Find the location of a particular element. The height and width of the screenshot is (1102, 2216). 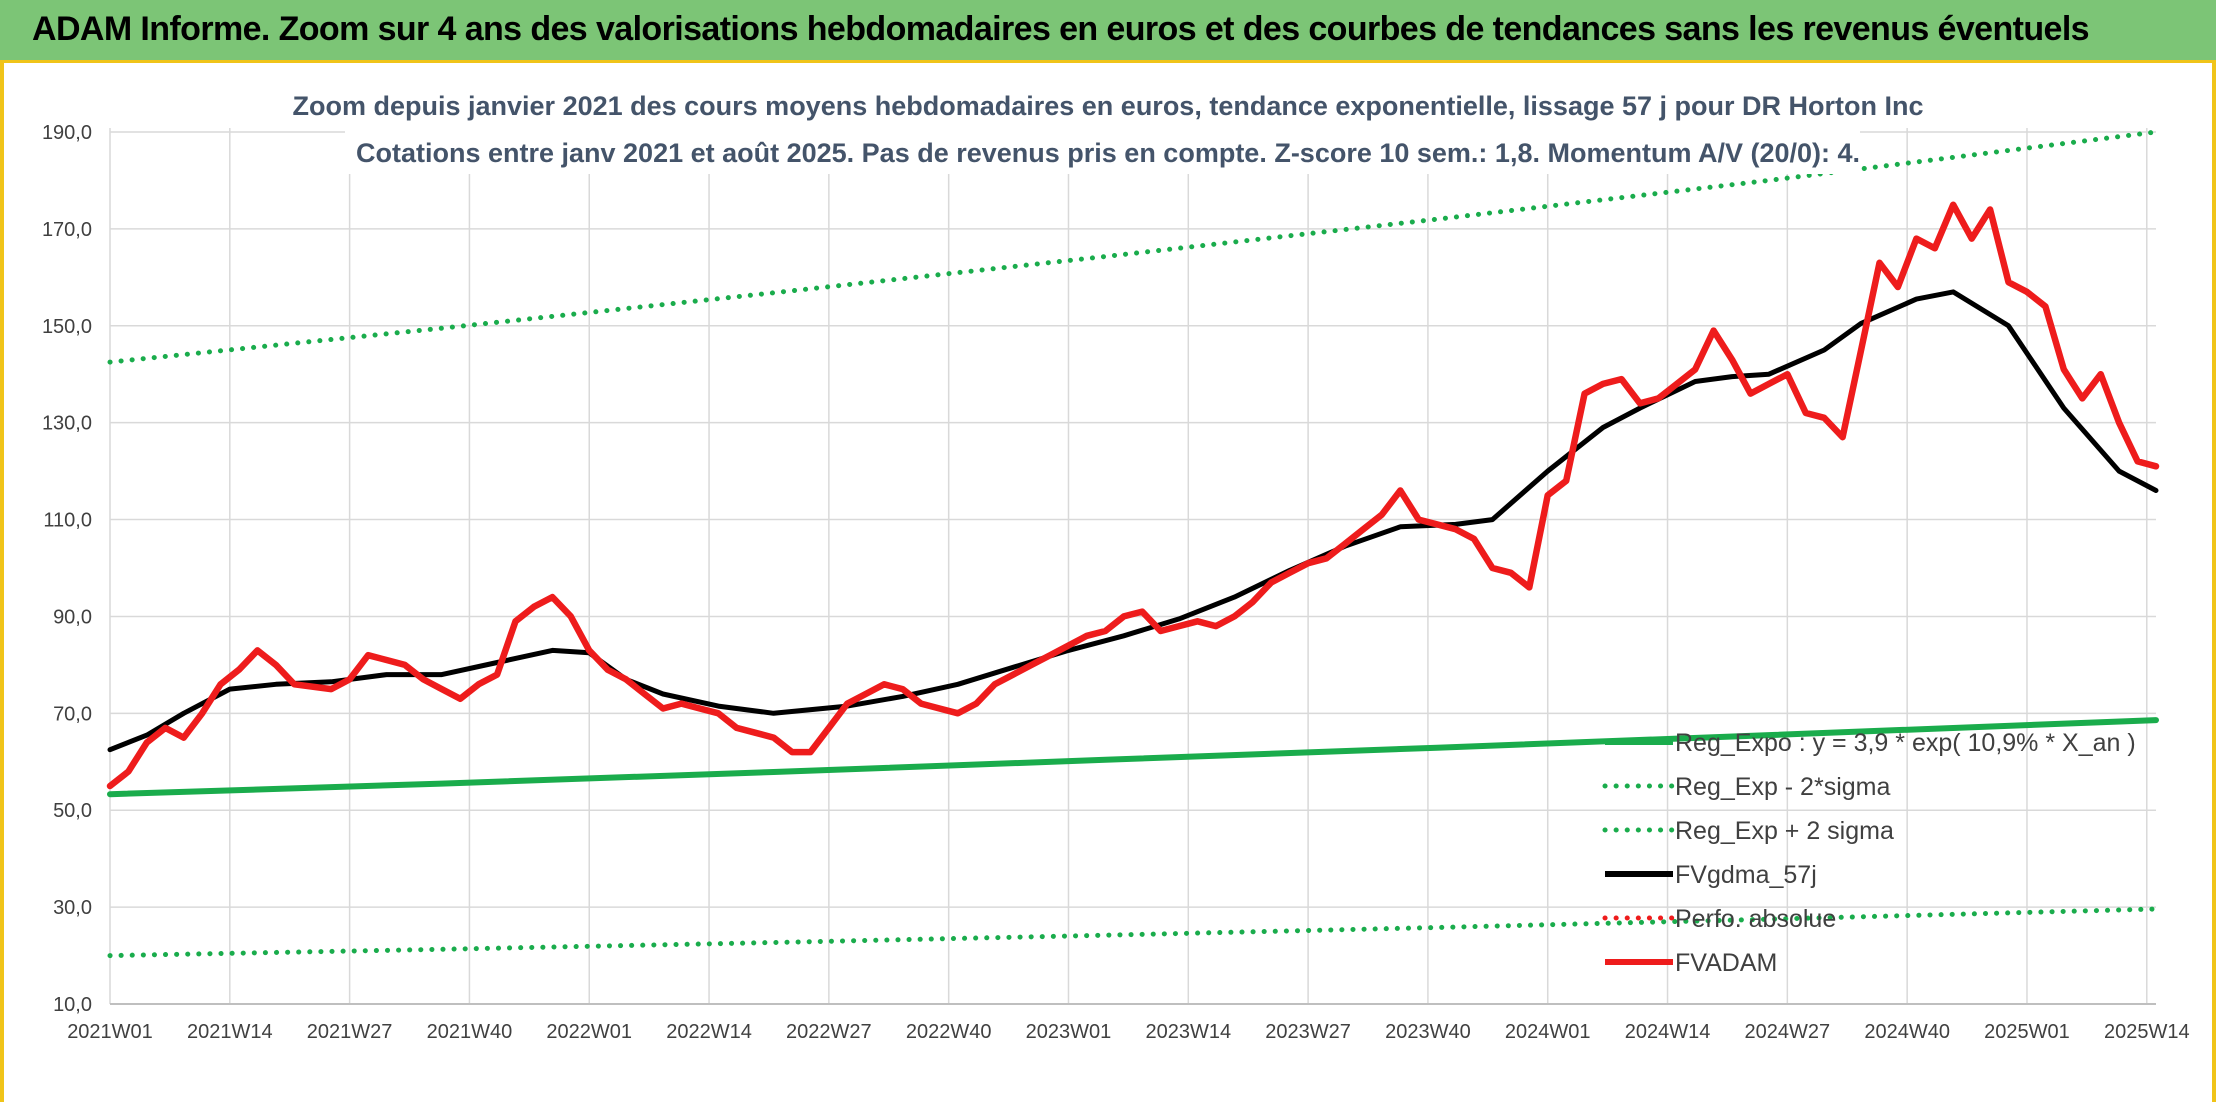

left-border is located at coordinates (2, 582).